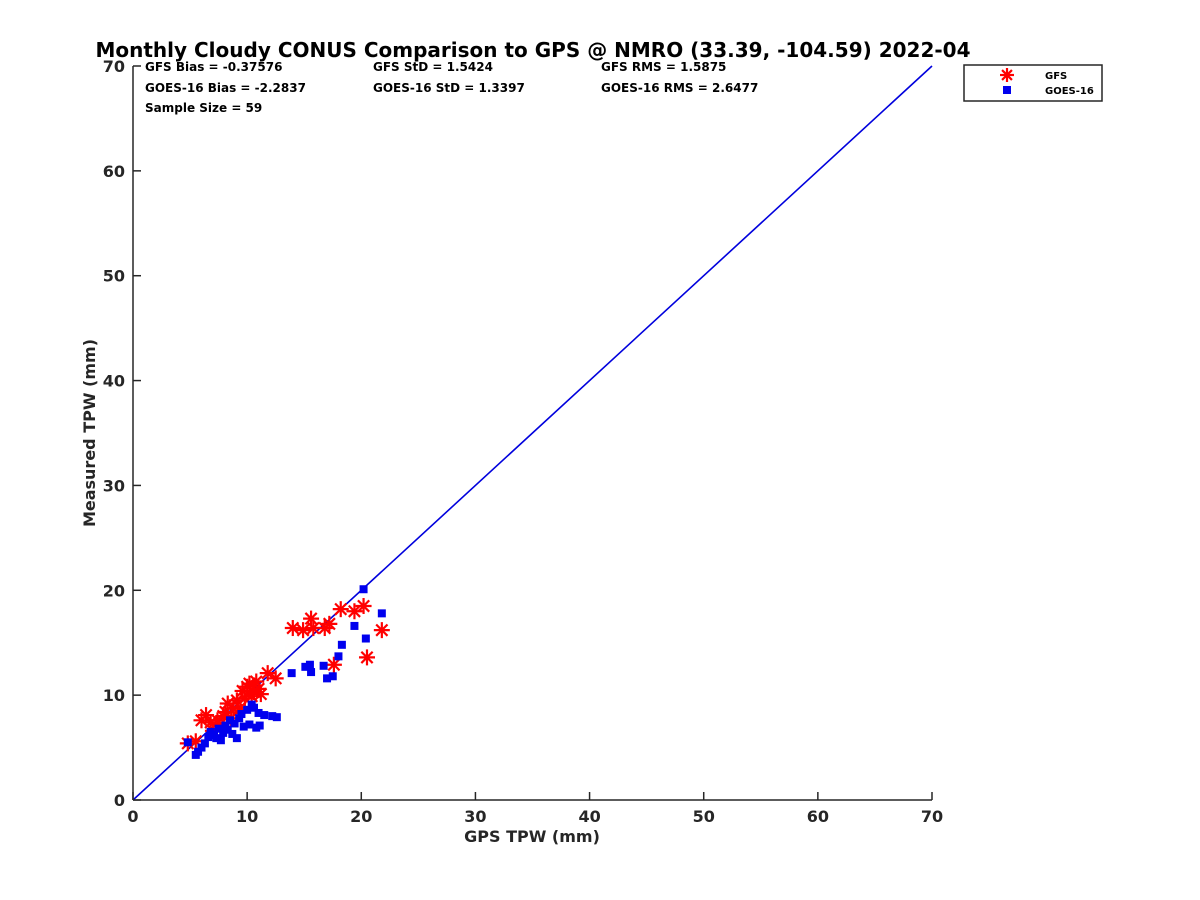  I want to click on legend: GFS GOES-16, so click(1033, 83).